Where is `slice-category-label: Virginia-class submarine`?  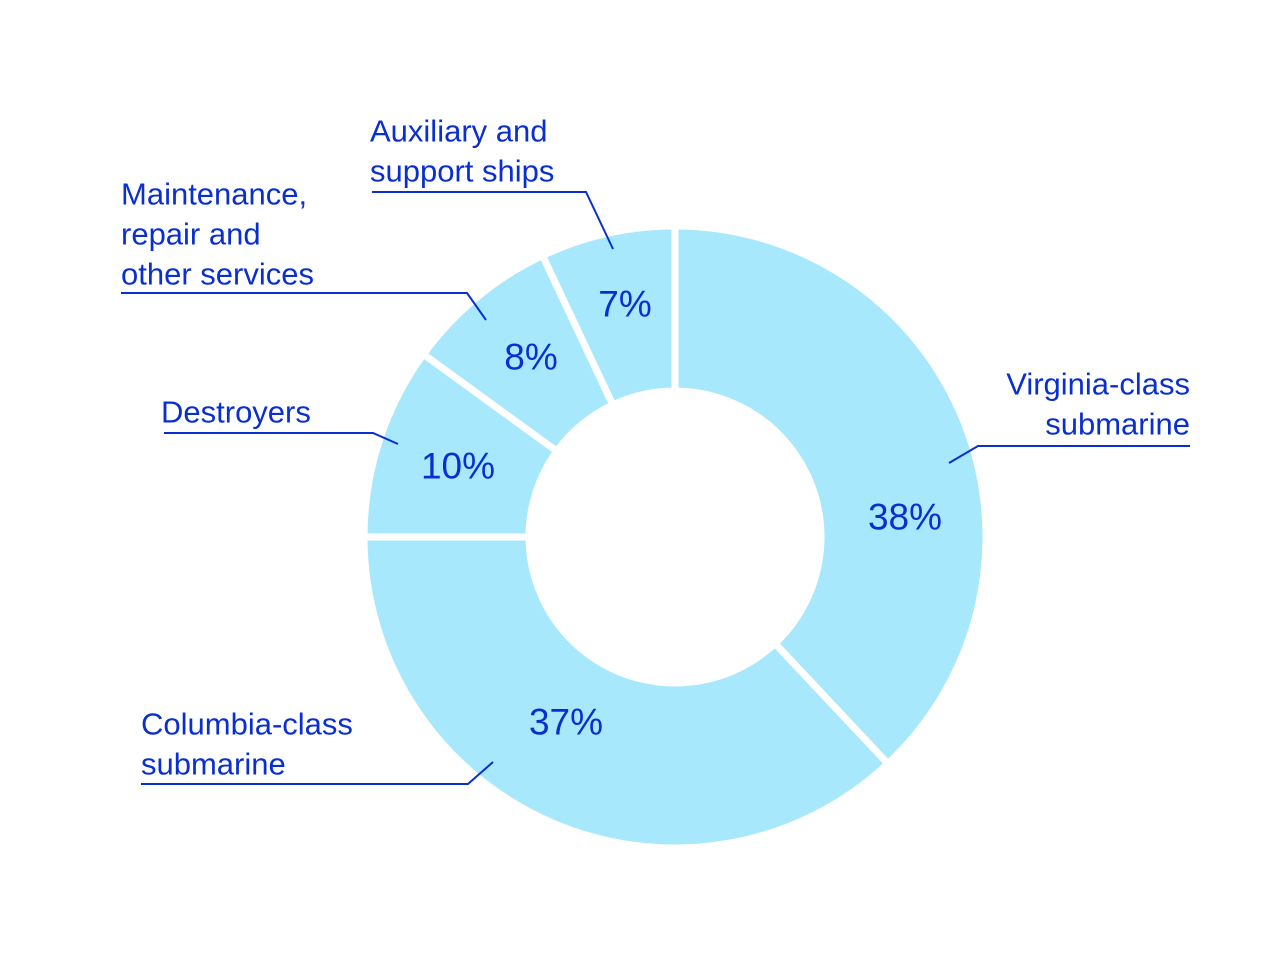
slice-category-label: Virginia-class submarine is located at coordinates (1098, 404).